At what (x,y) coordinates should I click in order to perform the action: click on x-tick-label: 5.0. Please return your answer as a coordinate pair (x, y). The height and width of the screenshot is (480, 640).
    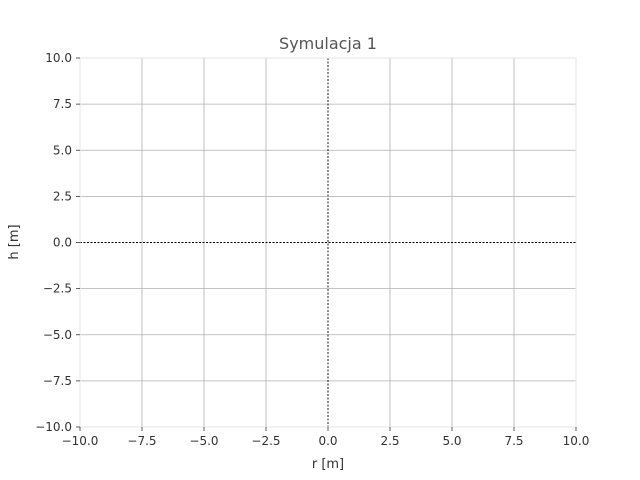
    Looking at the image, I should click on (451, 441).